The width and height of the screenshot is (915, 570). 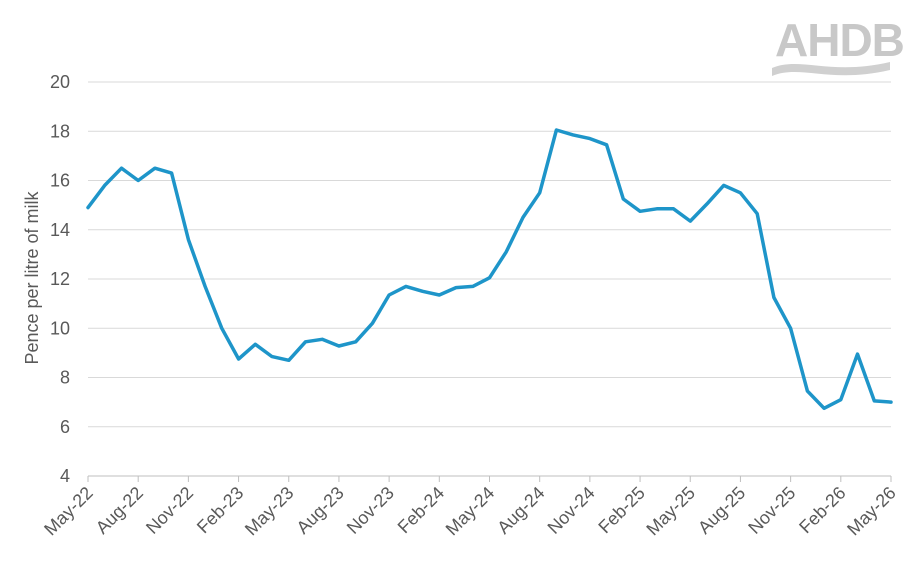 I want to click on x-tick-label: Feb-25, so click(x=621, y=510).